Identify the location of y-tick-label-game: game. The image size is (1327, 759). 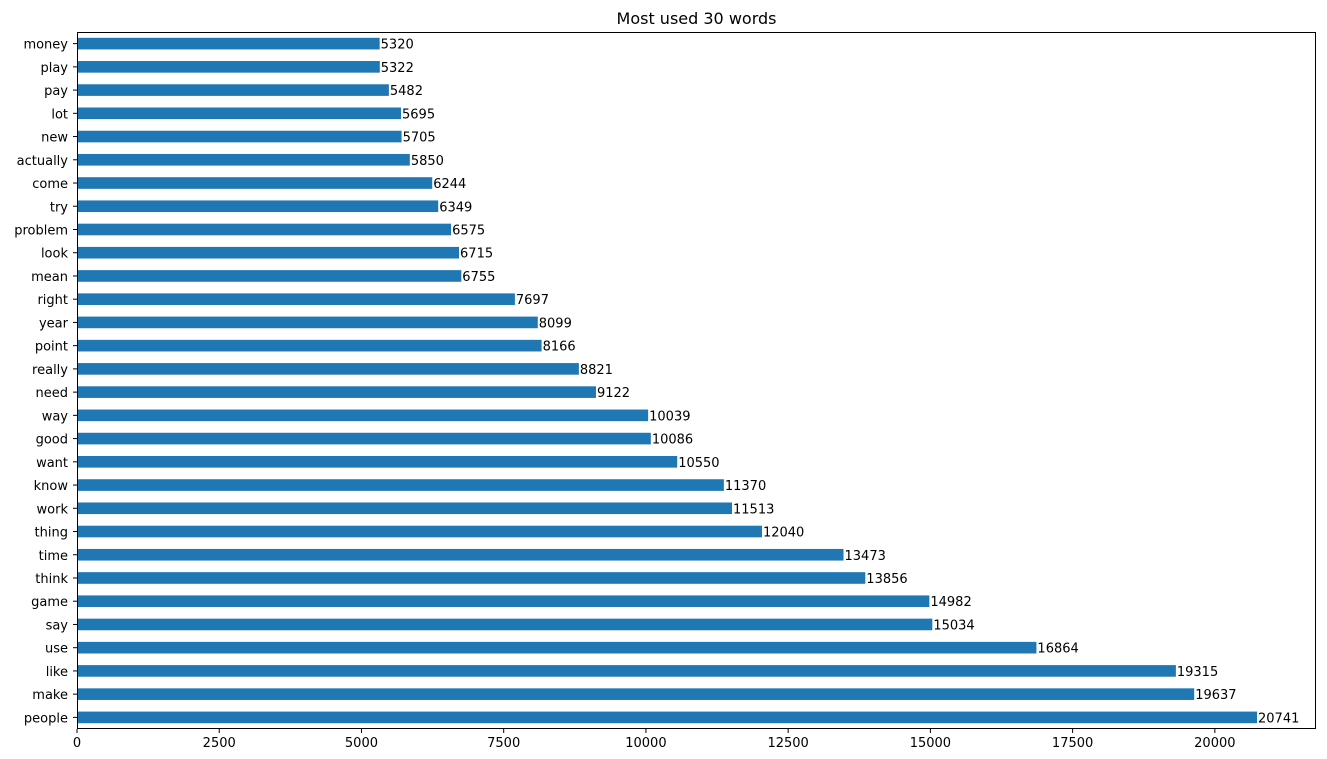
(49, 602).